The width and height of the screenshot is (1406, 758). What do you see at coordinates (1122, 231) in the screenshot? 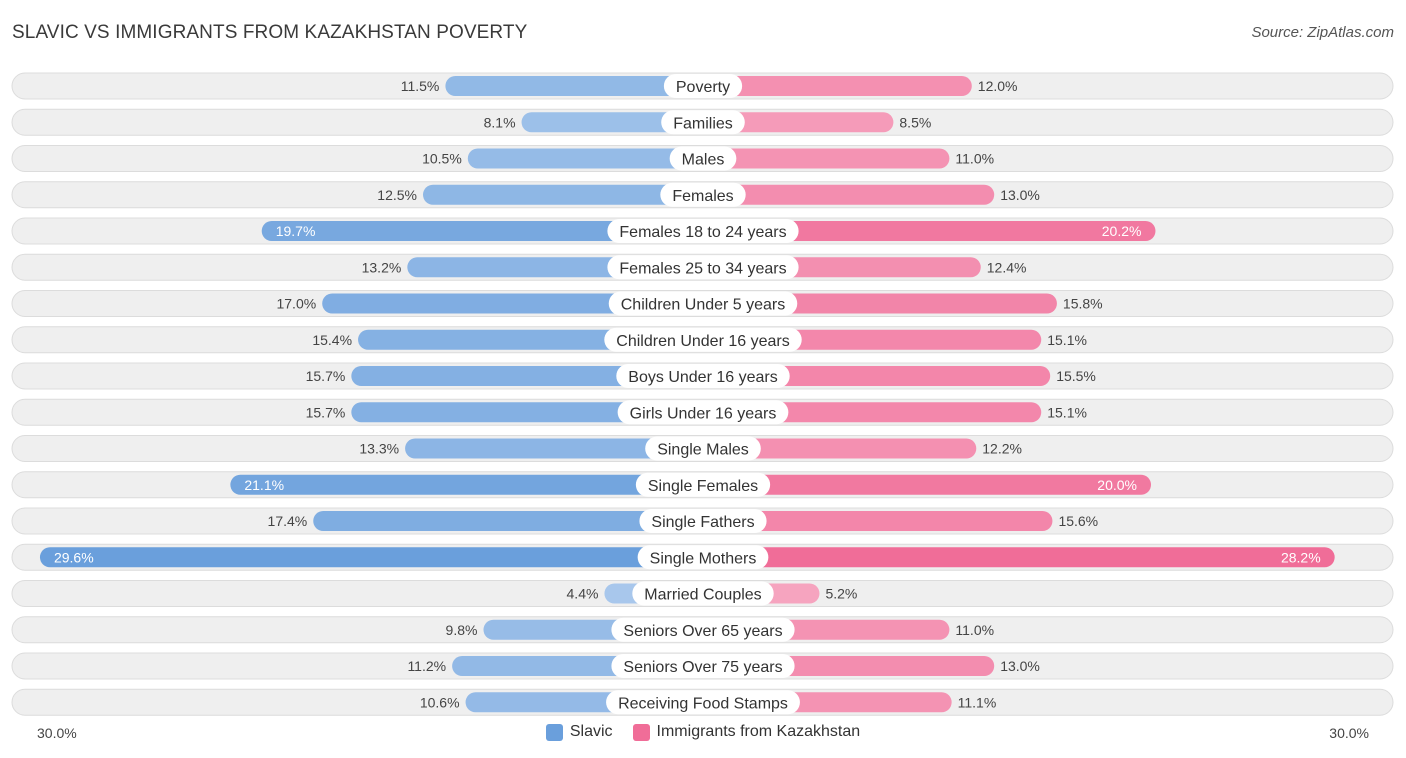
I see `value-label-kazakhstan: 20.2%` at bounding box center [1122, 231].